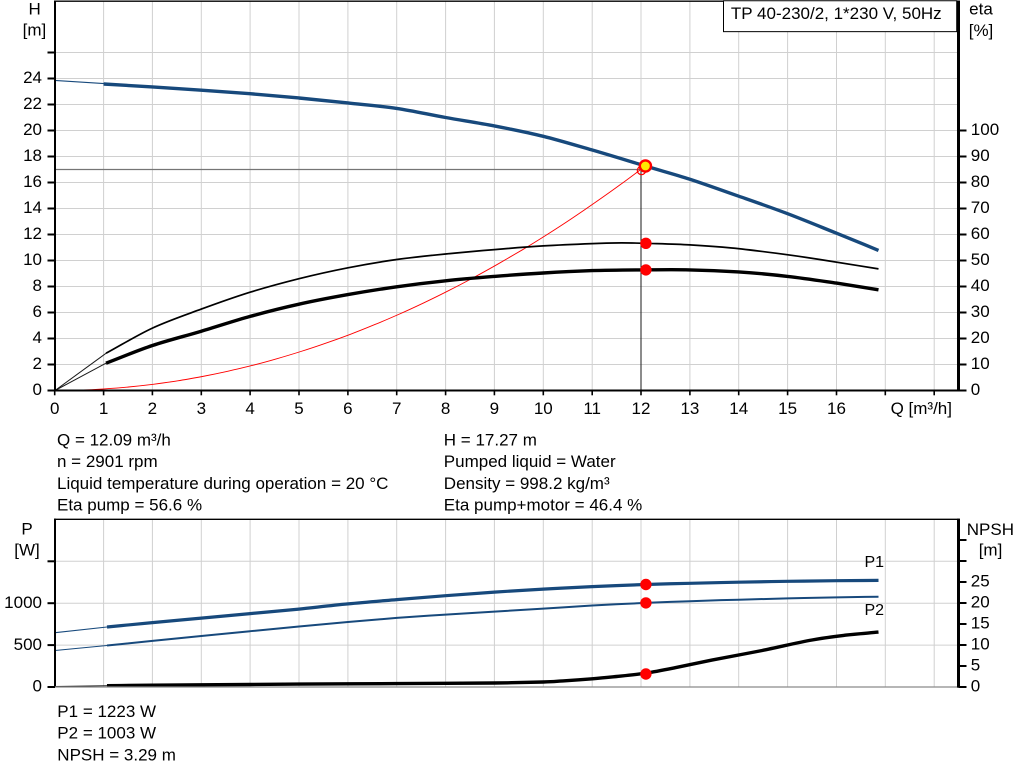  What do you see at coordinates (875, 610) in the screenshot?
I see `svg-text: P2` at bounding box center [875, 610].